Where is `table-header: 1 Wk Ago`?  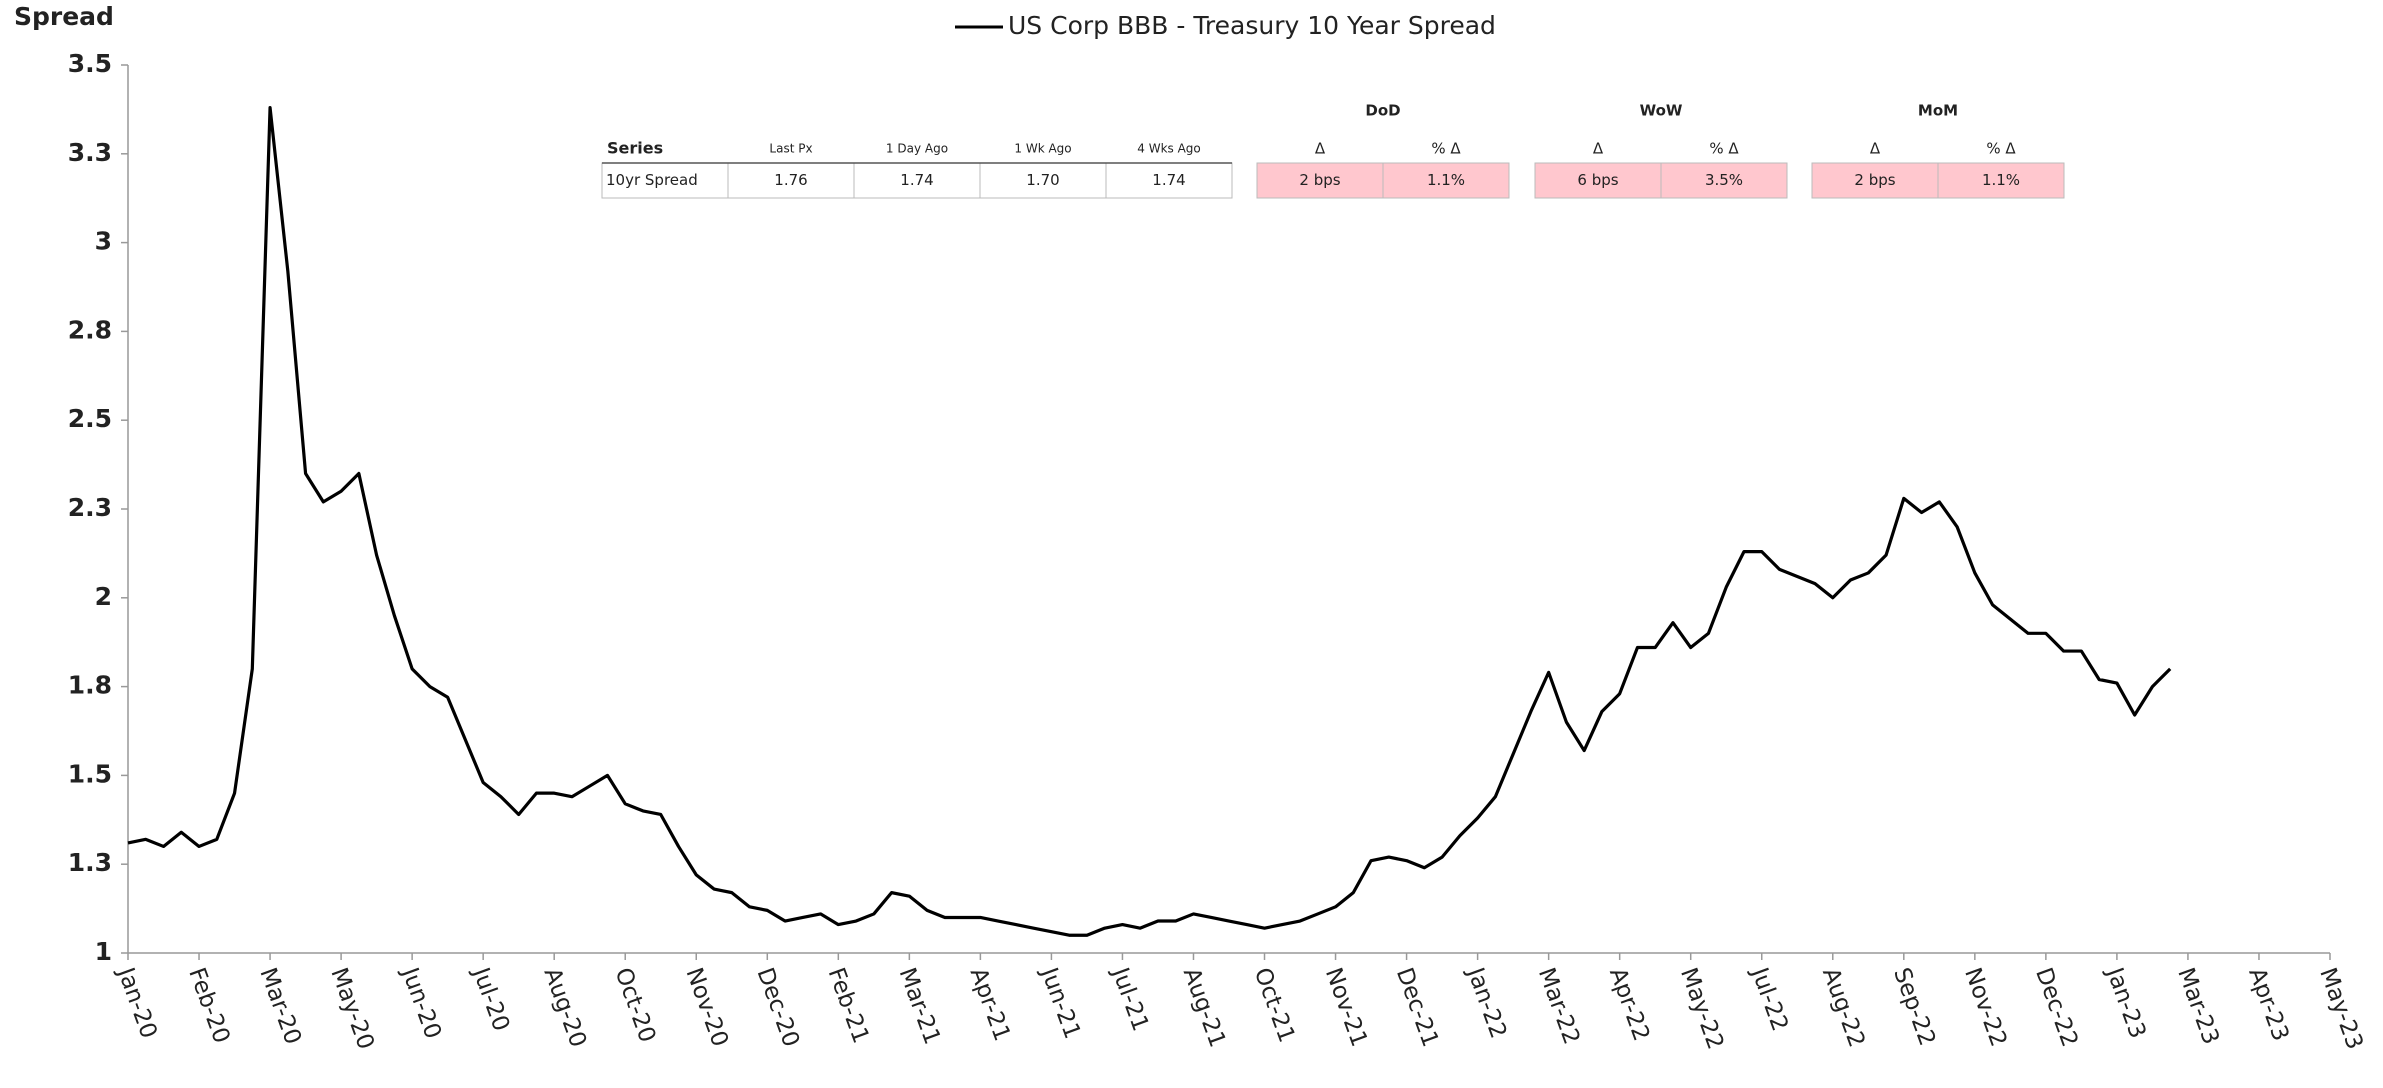 table-header: 1 Wk Ago is located at coordinates (1042, 149).